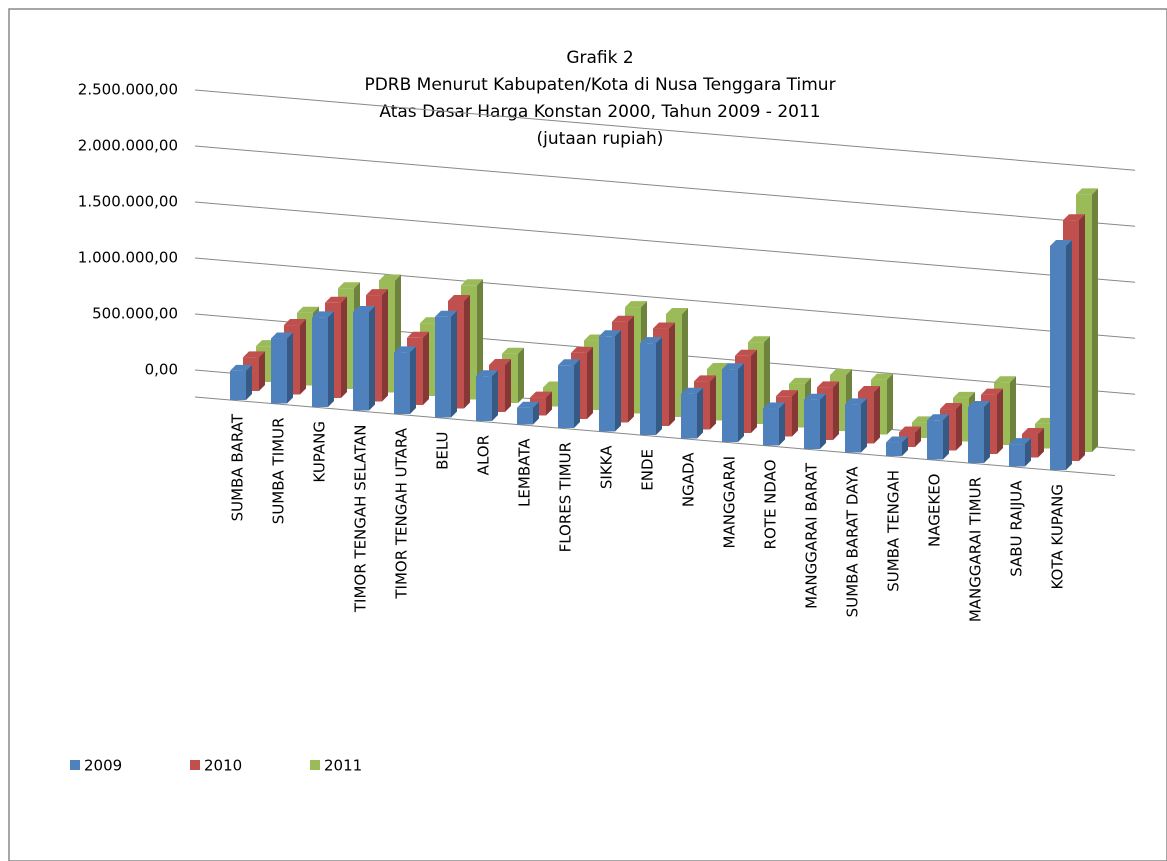 The image size is (1167, 861). What do you see at coordinates (361, 519) in the screenshot?
I see `x-tick-label: TIMOR TENGAH SELATAN` at bounding box center [361, 519].